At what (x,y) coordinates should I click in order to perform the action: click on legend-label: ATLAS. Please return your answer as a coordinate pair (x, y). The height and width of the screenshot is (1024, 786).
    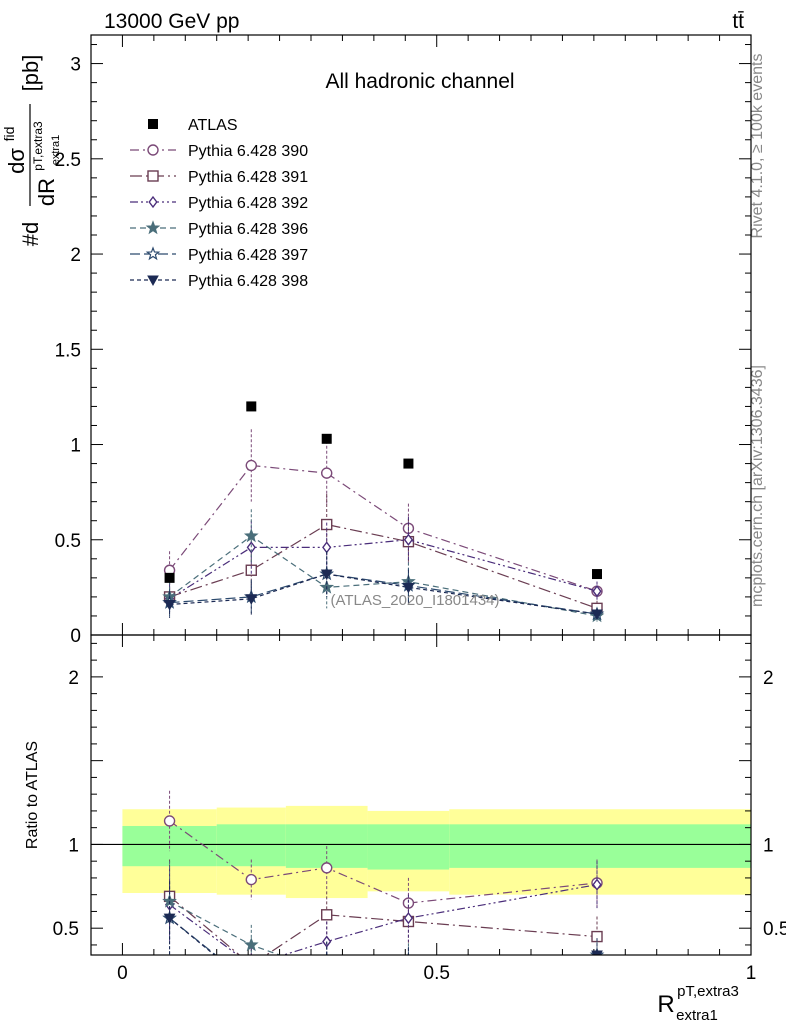
    Looking at the image, I should click on (213, 125).